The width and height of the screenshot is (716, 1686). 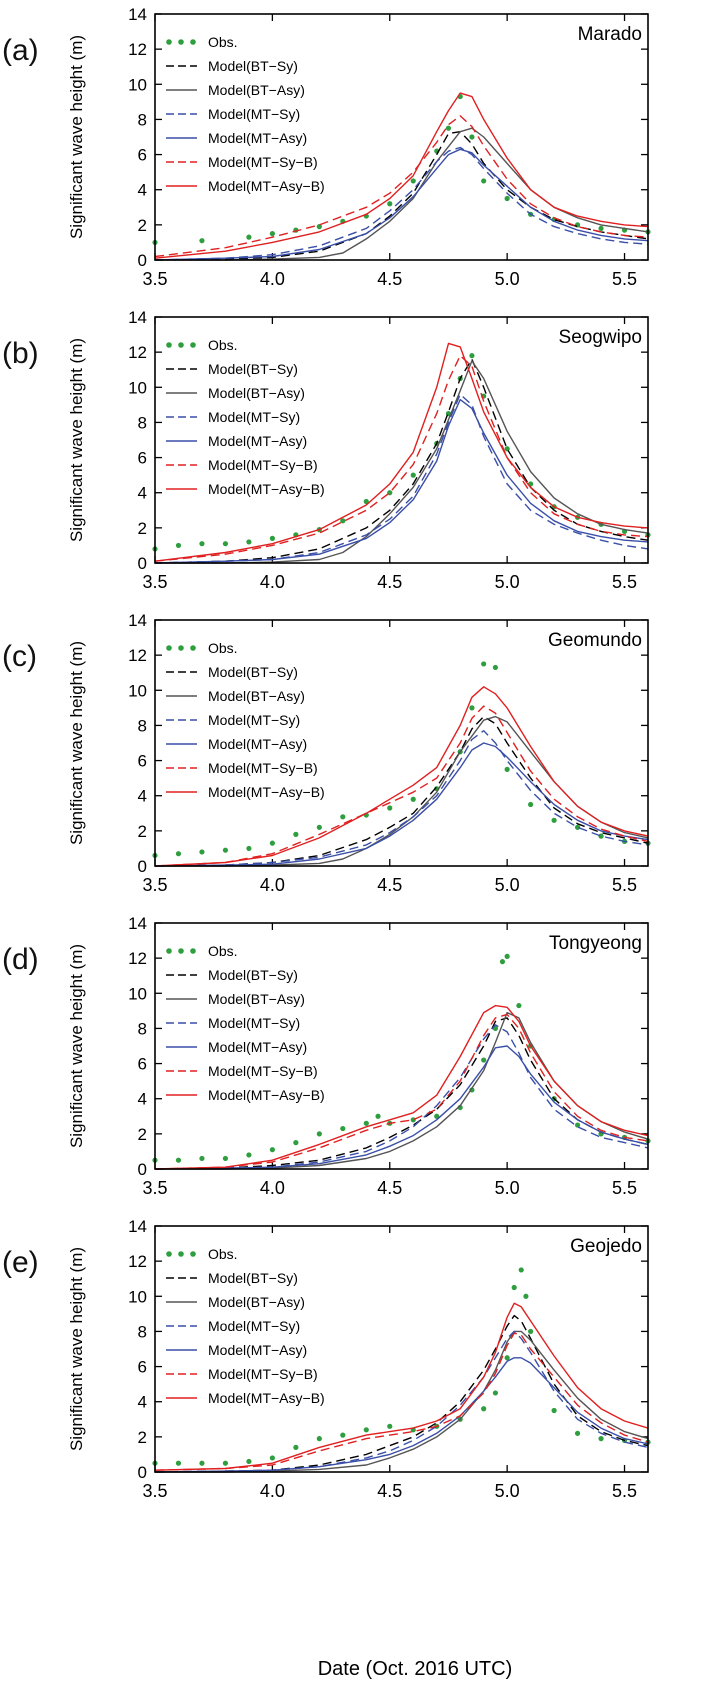 What do you see at coordinates (595, 640) in the screenshot?
I see `station-name: Geomundo` at bounding box center [595, 640].